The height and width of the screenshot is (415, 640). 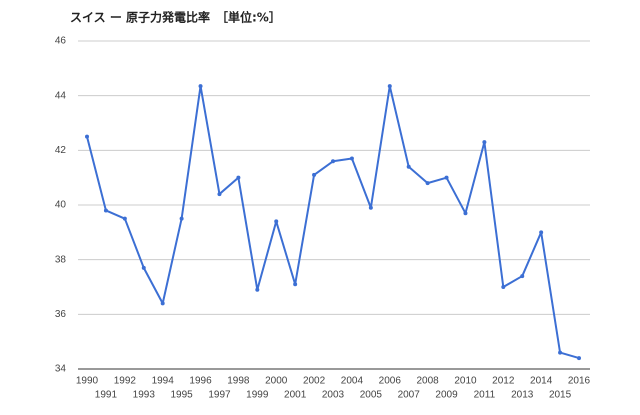 I want to click on y-tick-label: 46, so click(x=61, y=41).